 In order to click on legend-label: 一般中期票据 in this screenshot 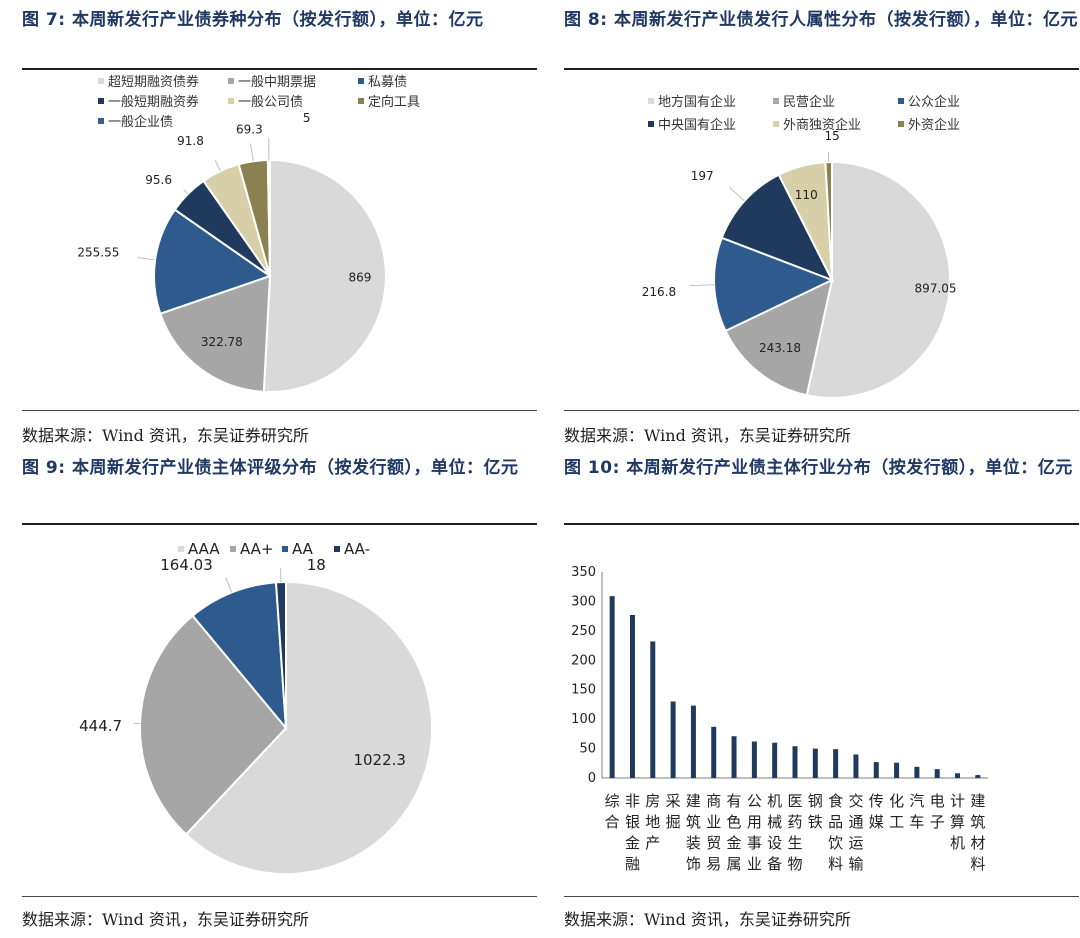, I will do `click(277, 82)`.